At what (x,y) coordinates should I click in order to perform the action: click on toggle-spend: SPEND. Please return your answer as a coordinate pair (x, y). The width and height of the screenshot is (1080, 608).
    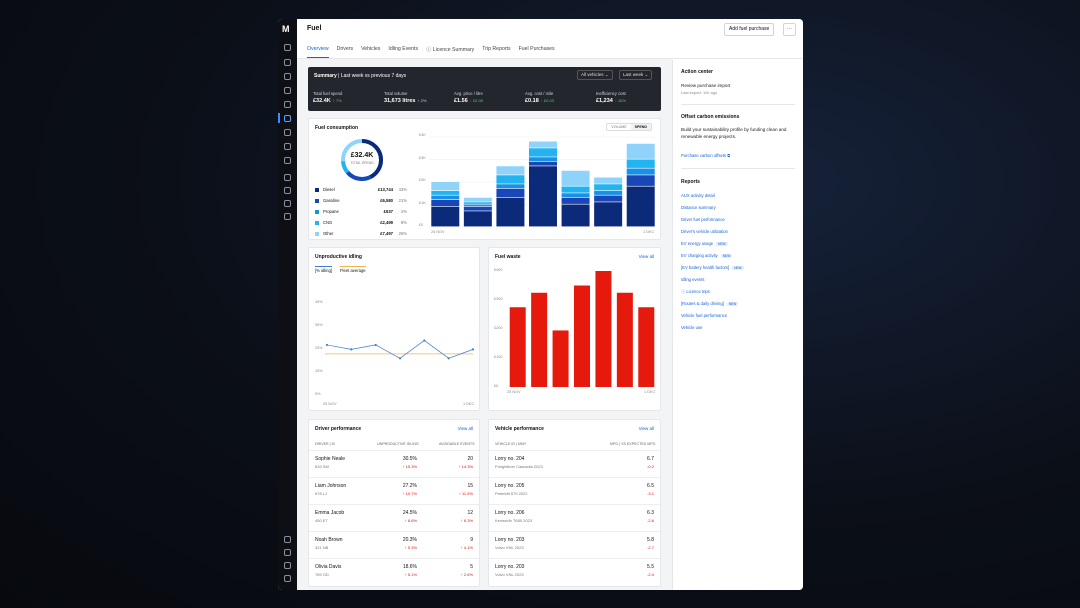
    Looking at the image, I should click on (640, 127).